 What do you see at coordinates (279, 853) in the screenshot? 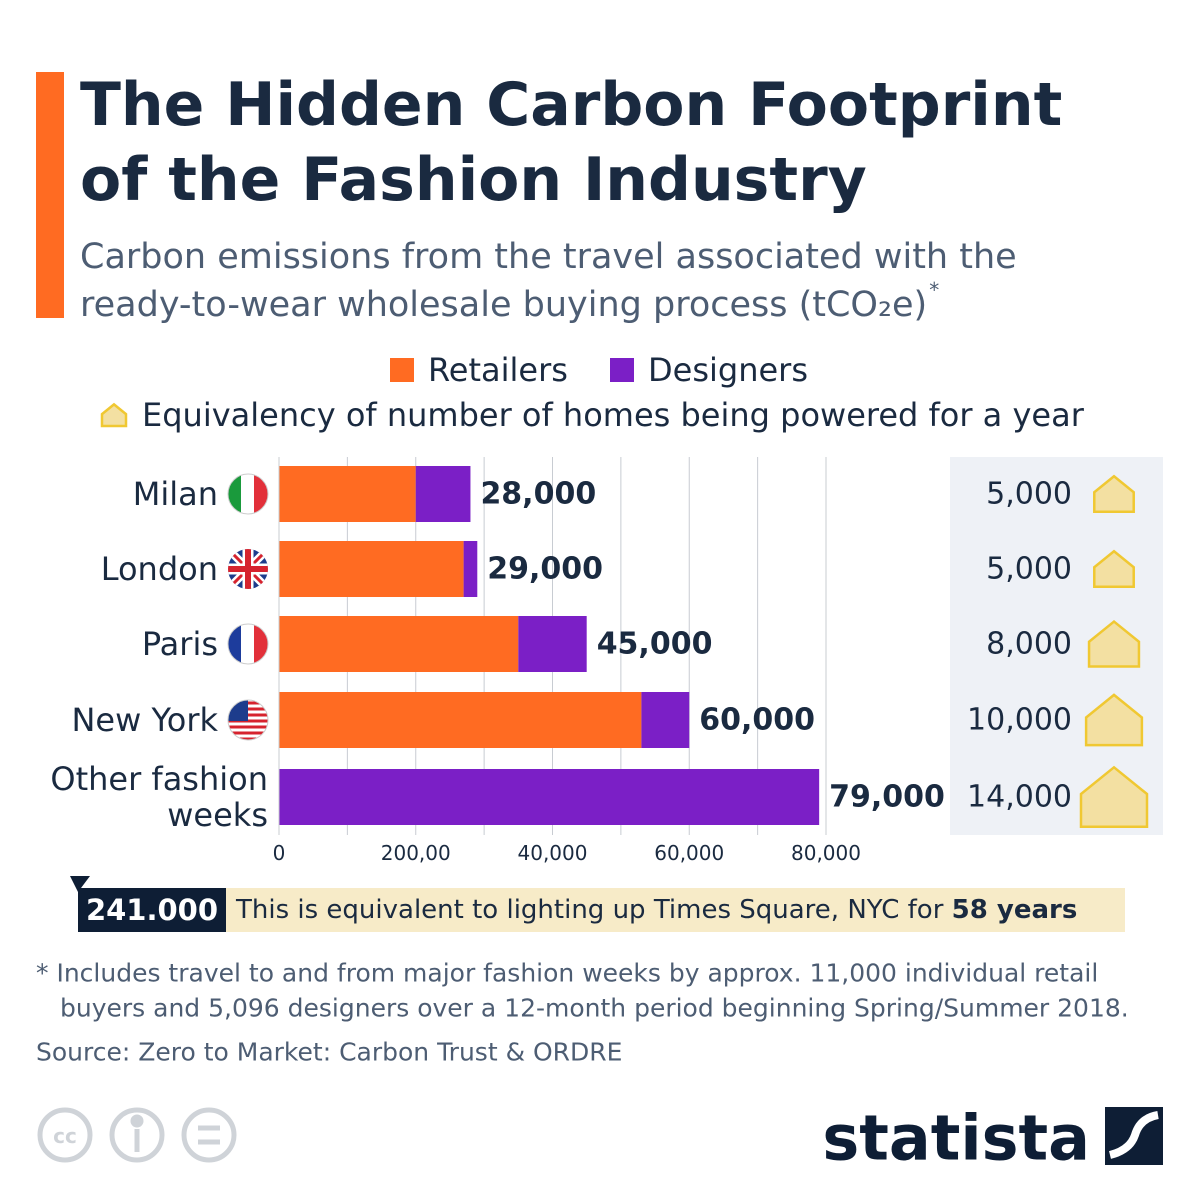
I see `x-tick-label: 0` at bounding box center [279, 853].